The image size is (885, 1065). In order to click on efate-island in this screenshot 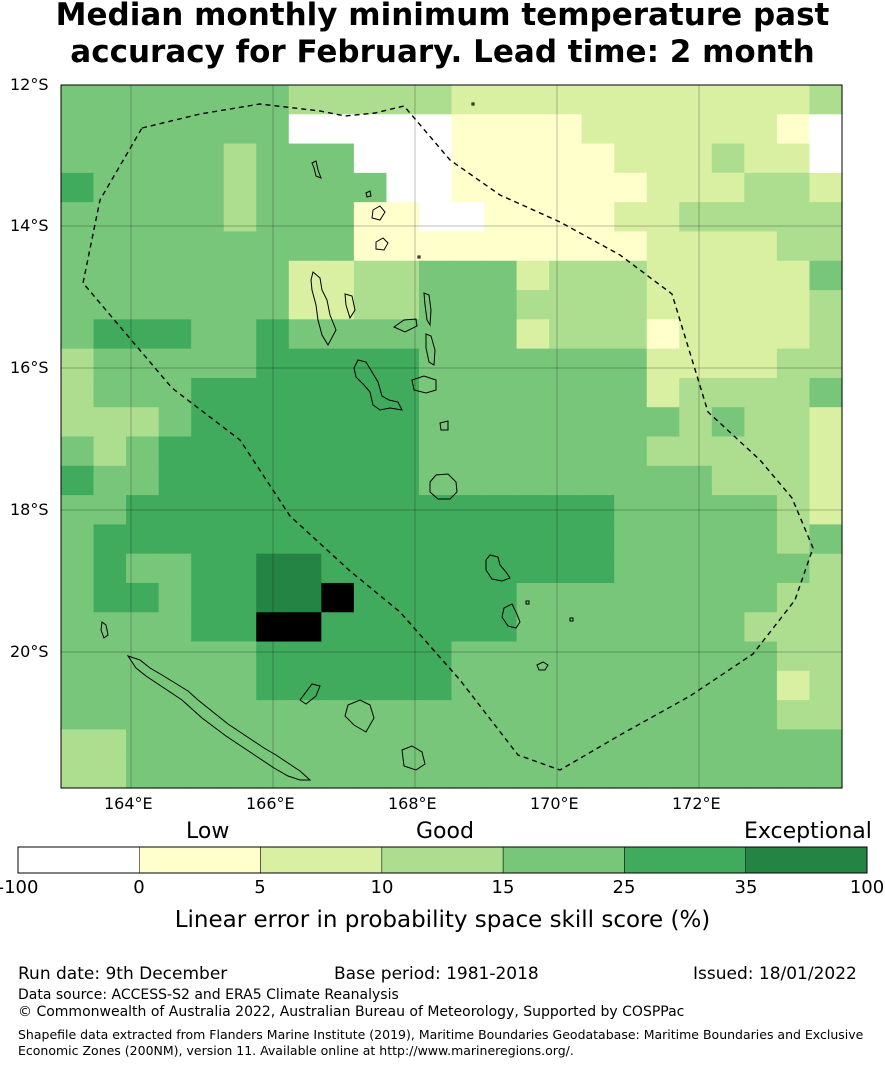, I will do `click(443, 486)`.